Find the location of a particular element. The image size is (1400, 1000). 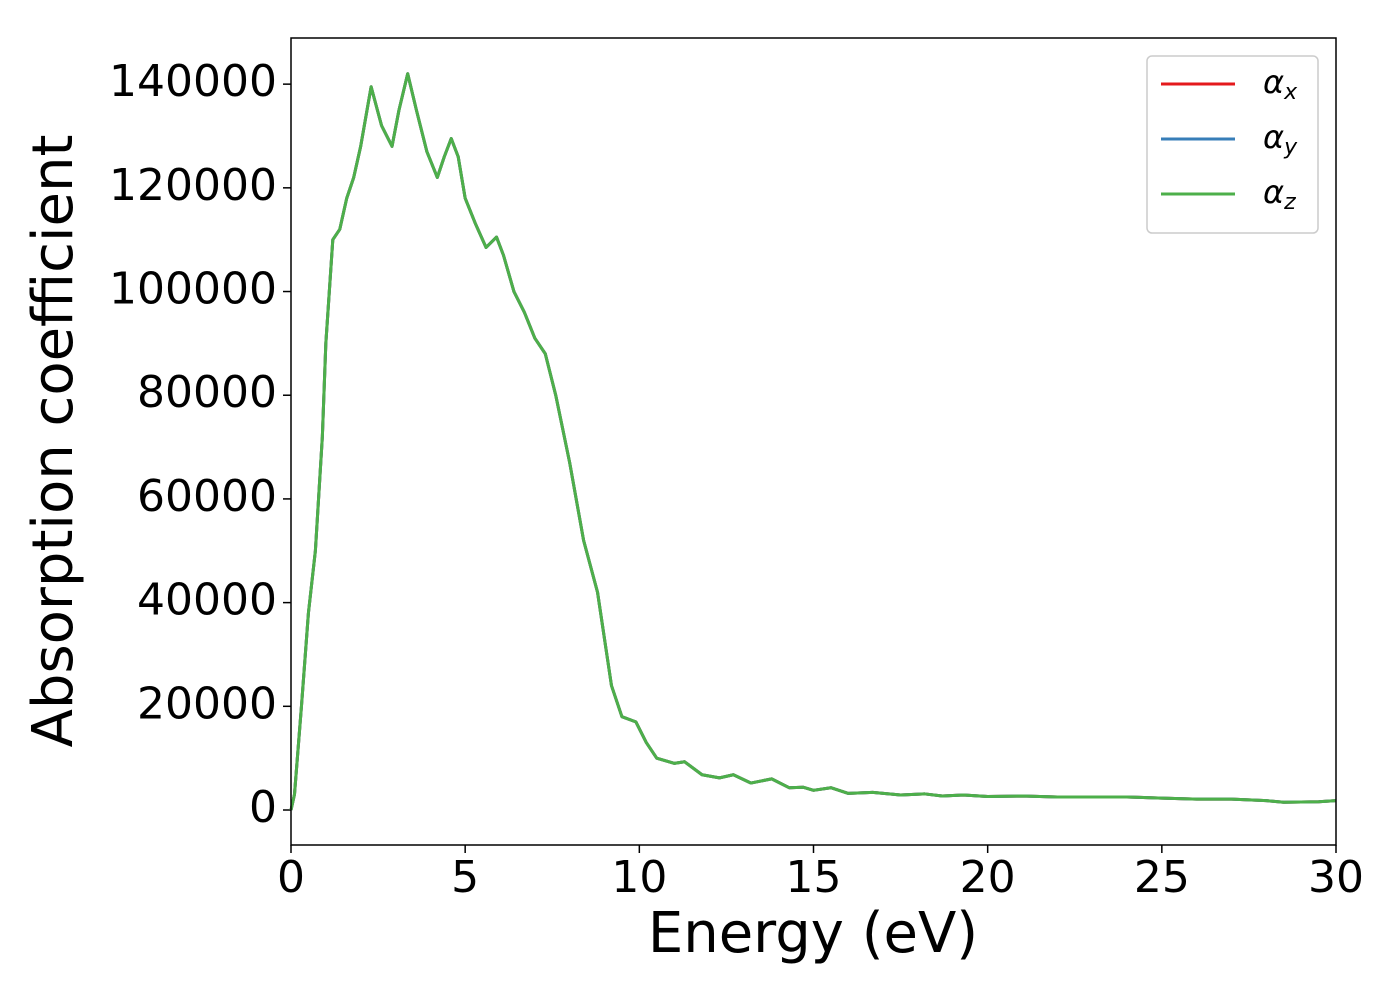

y-tick-label: 20000 is located at coordinates (207, 703).